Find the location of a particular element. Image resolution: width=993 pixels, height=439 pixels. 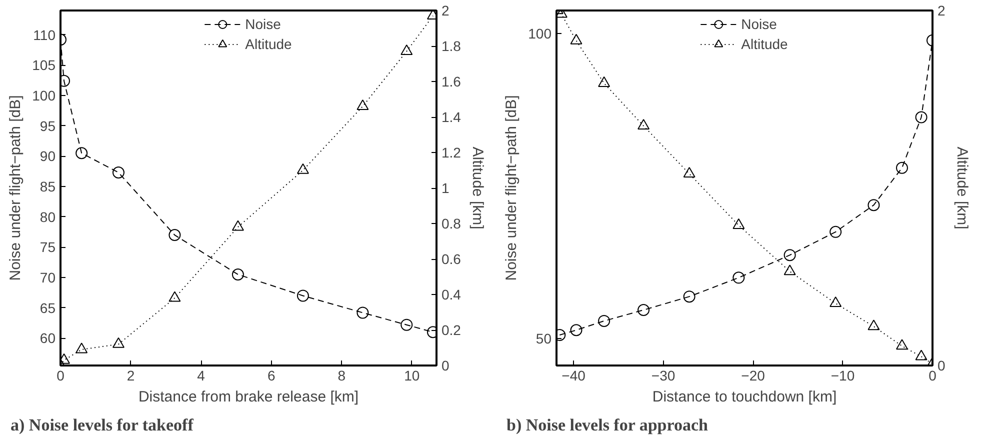

x-tick-label: 6 is located at coordinates (271, 376).